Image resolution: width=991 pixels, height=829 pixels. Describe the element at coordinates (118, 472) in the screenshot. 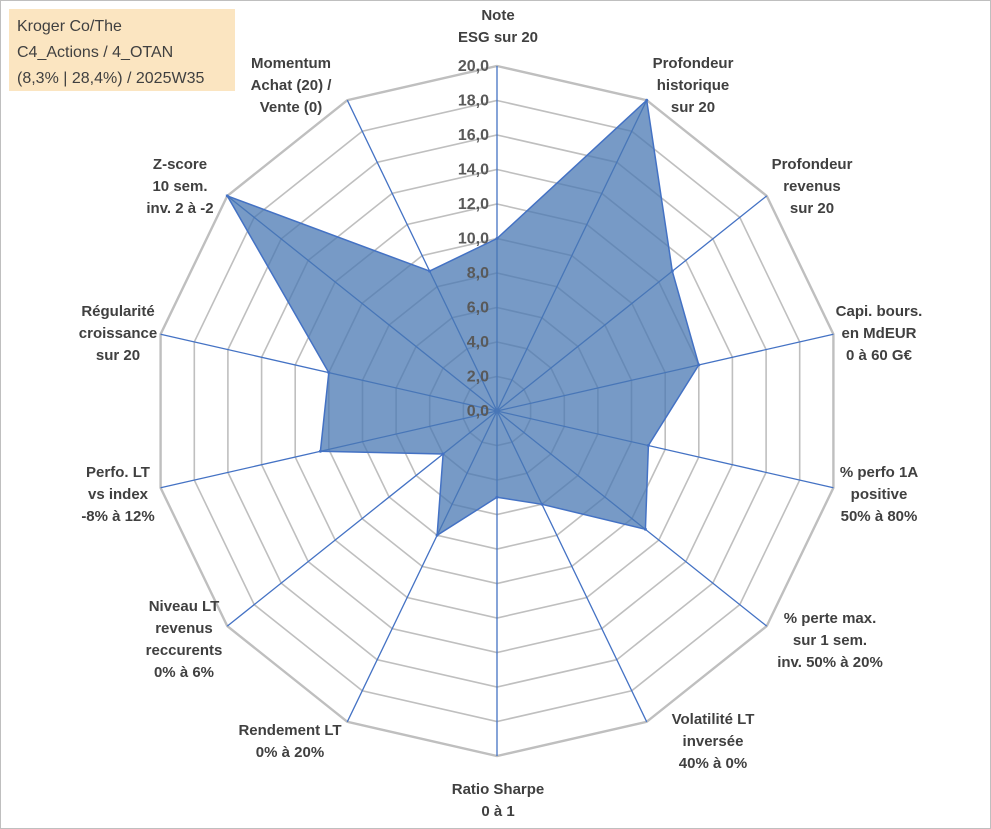

I see `category-label-line: Perfo. LT` at that location.